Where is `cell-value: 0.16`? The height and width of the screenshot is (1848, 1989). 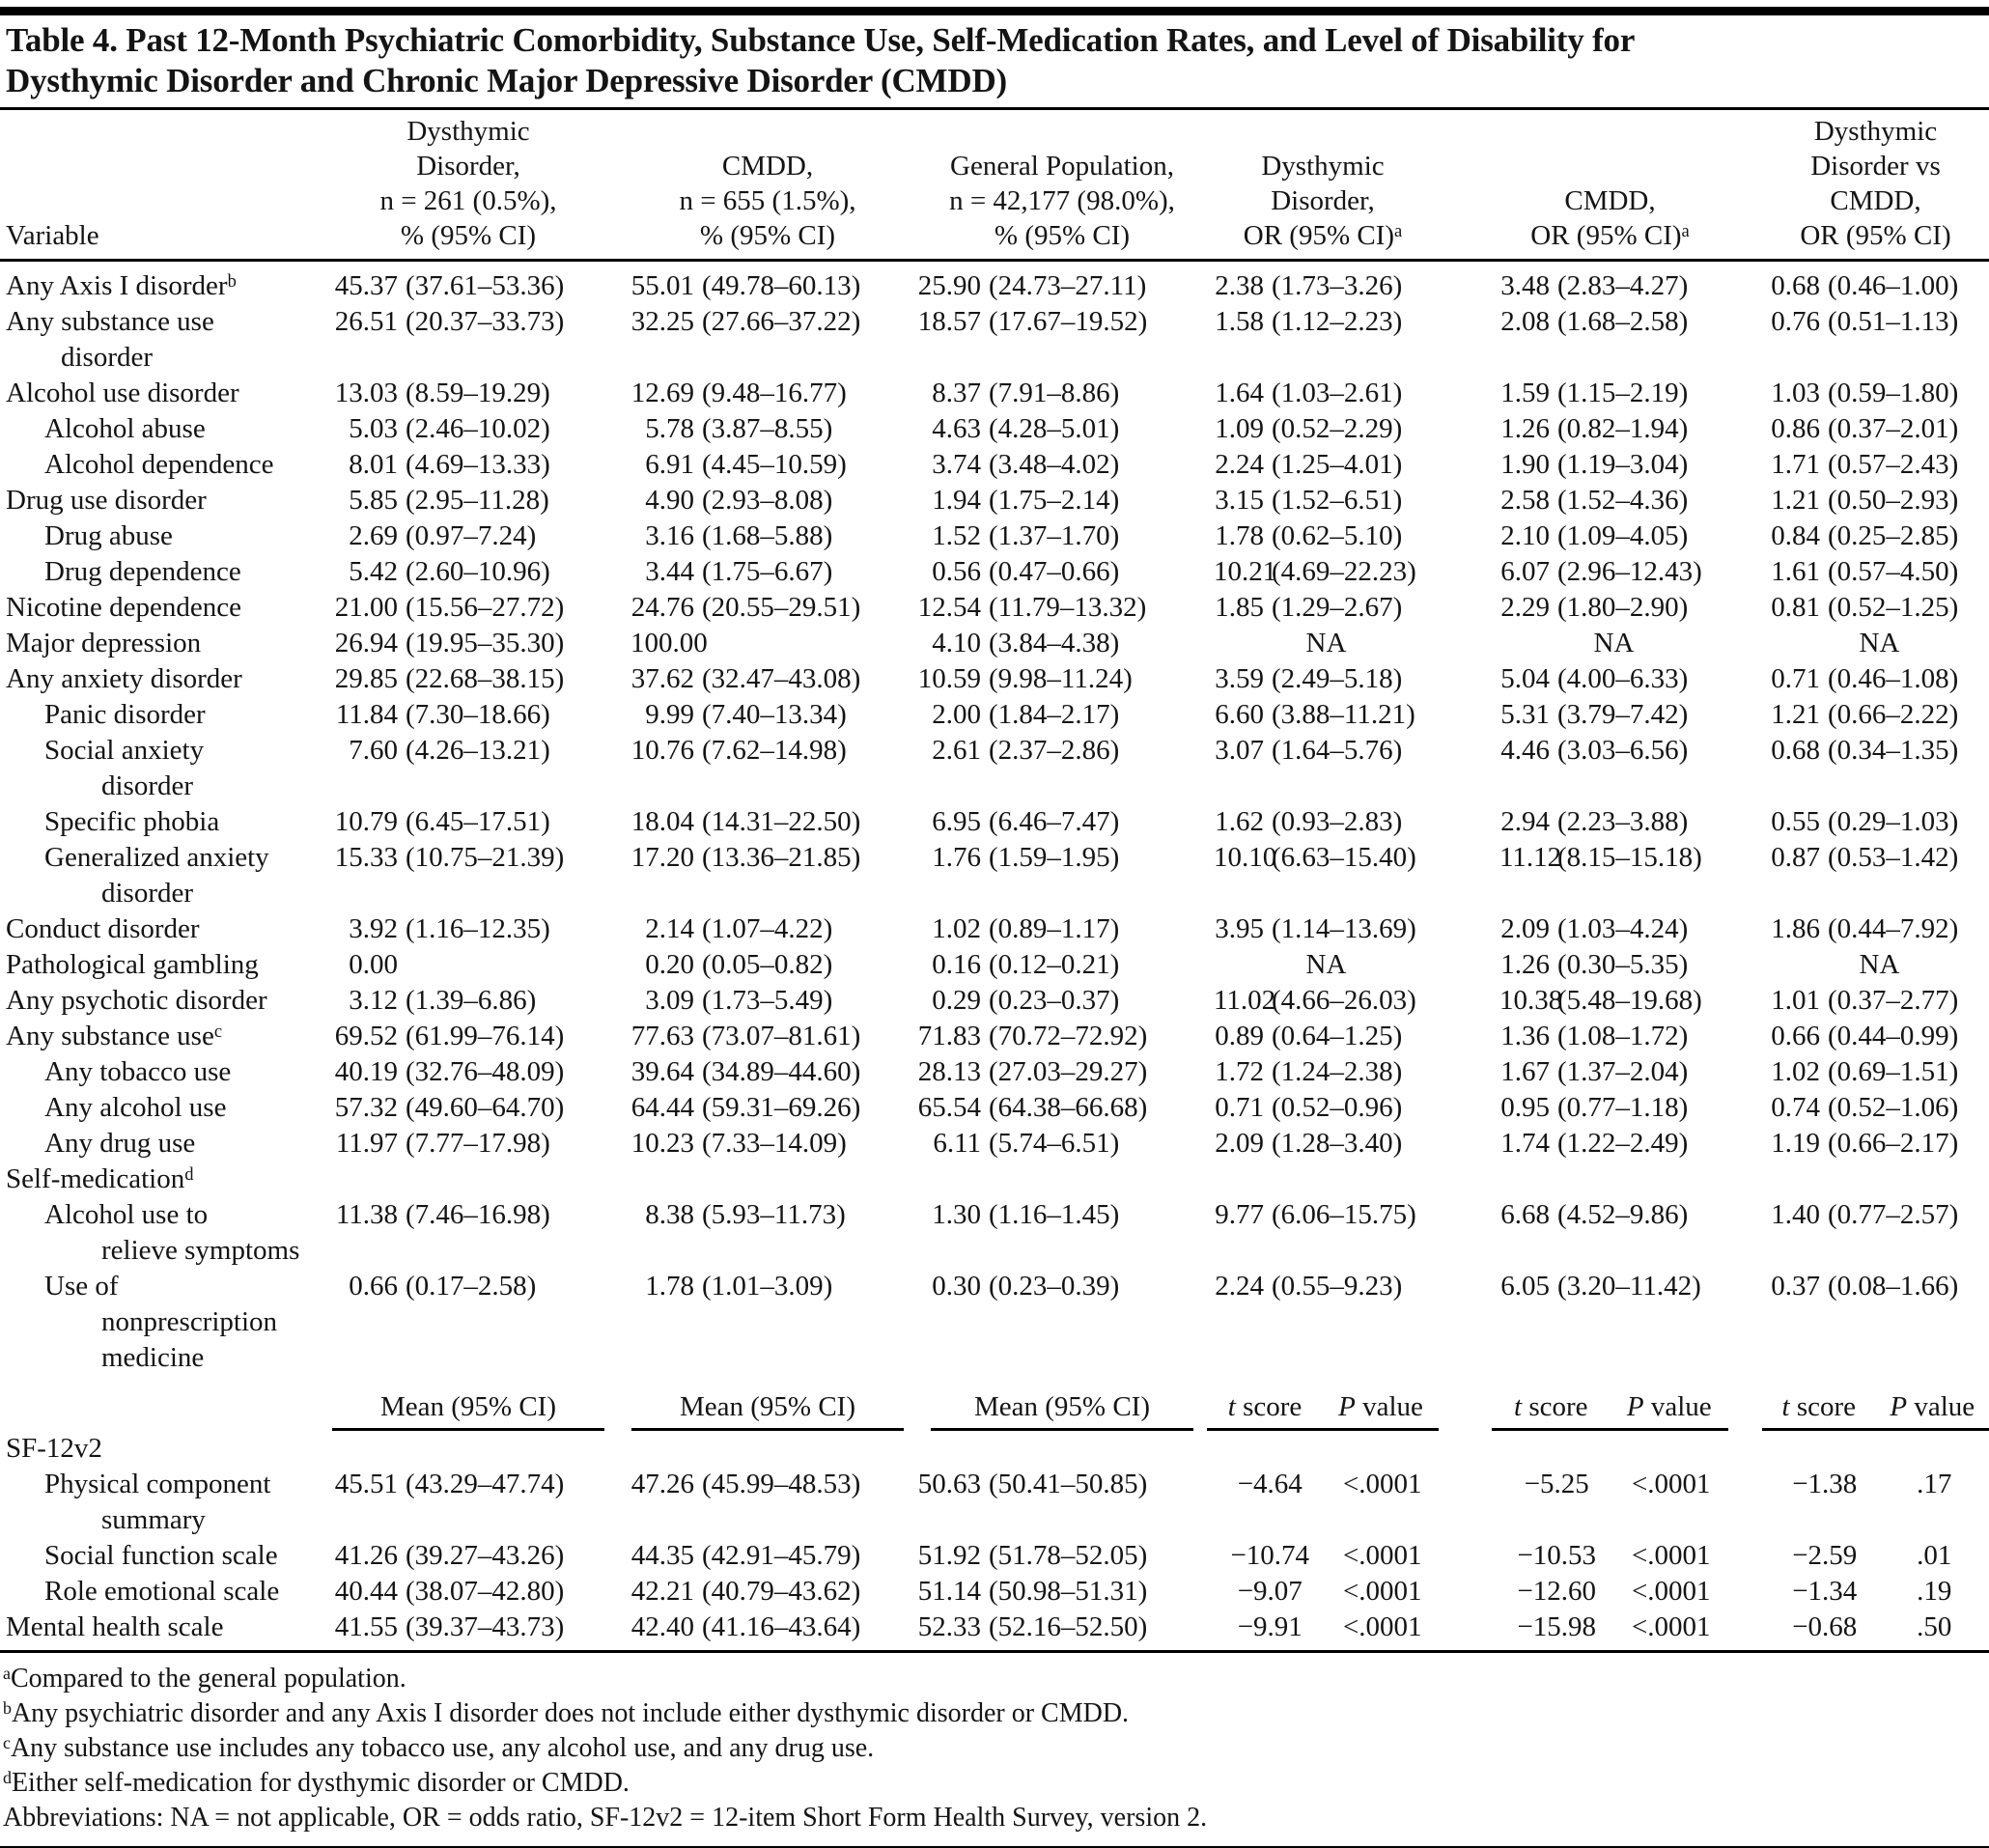 cell-value: 0.16 is located at coordinates (957, 965).